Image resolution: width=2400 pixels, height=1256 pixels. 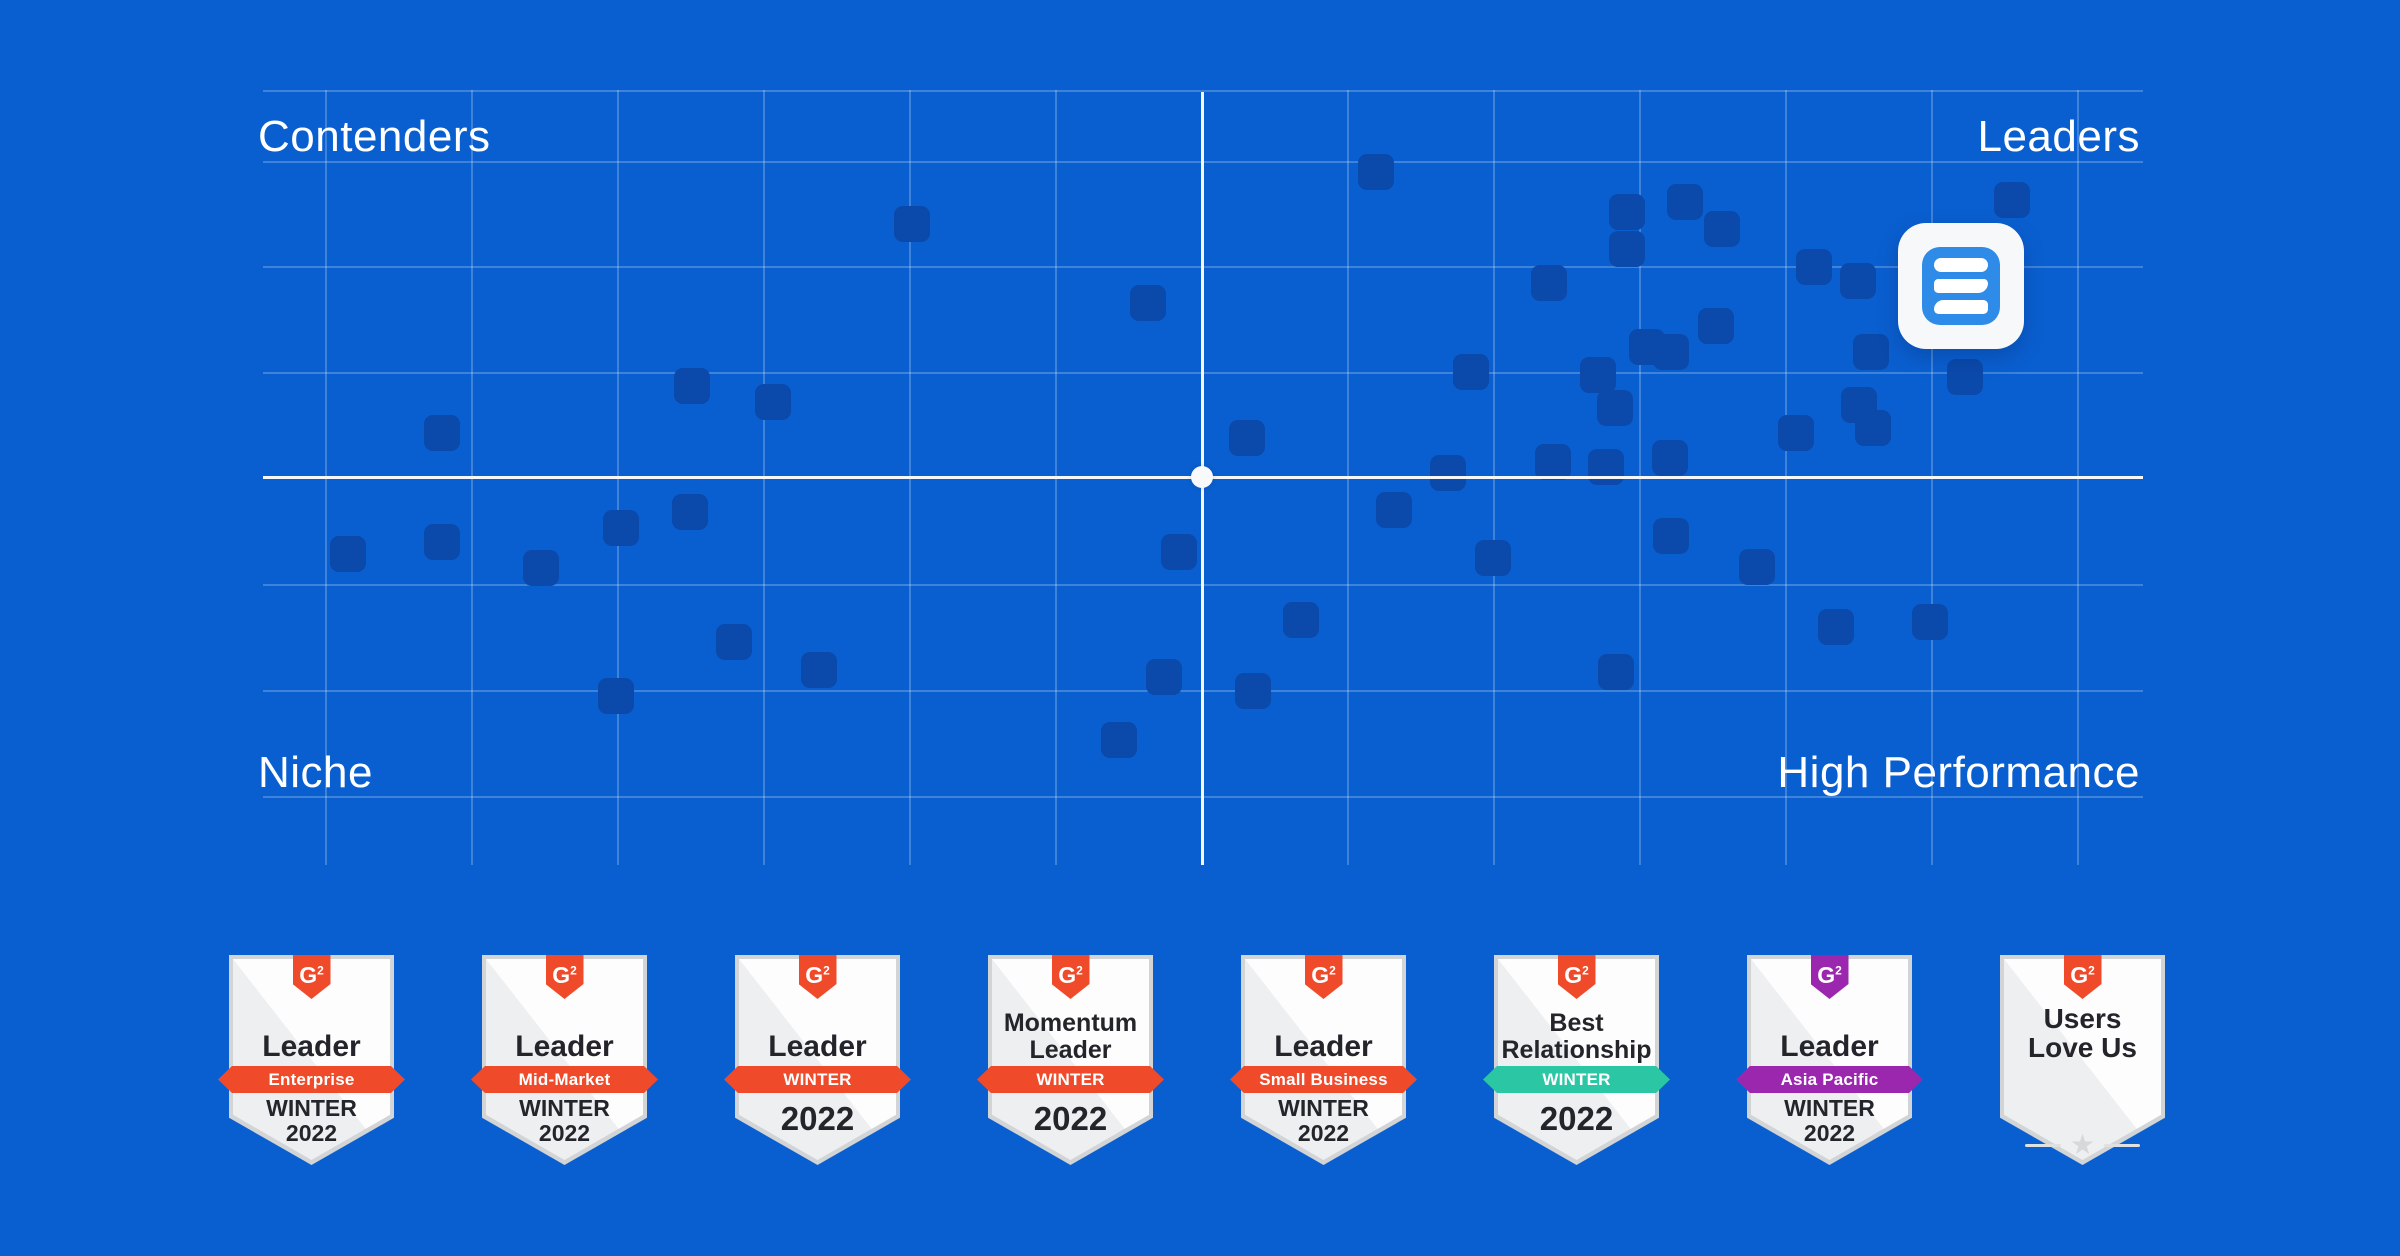 I want to click on badge-title: Momentum Leader, so click(x=1070, y=1031).